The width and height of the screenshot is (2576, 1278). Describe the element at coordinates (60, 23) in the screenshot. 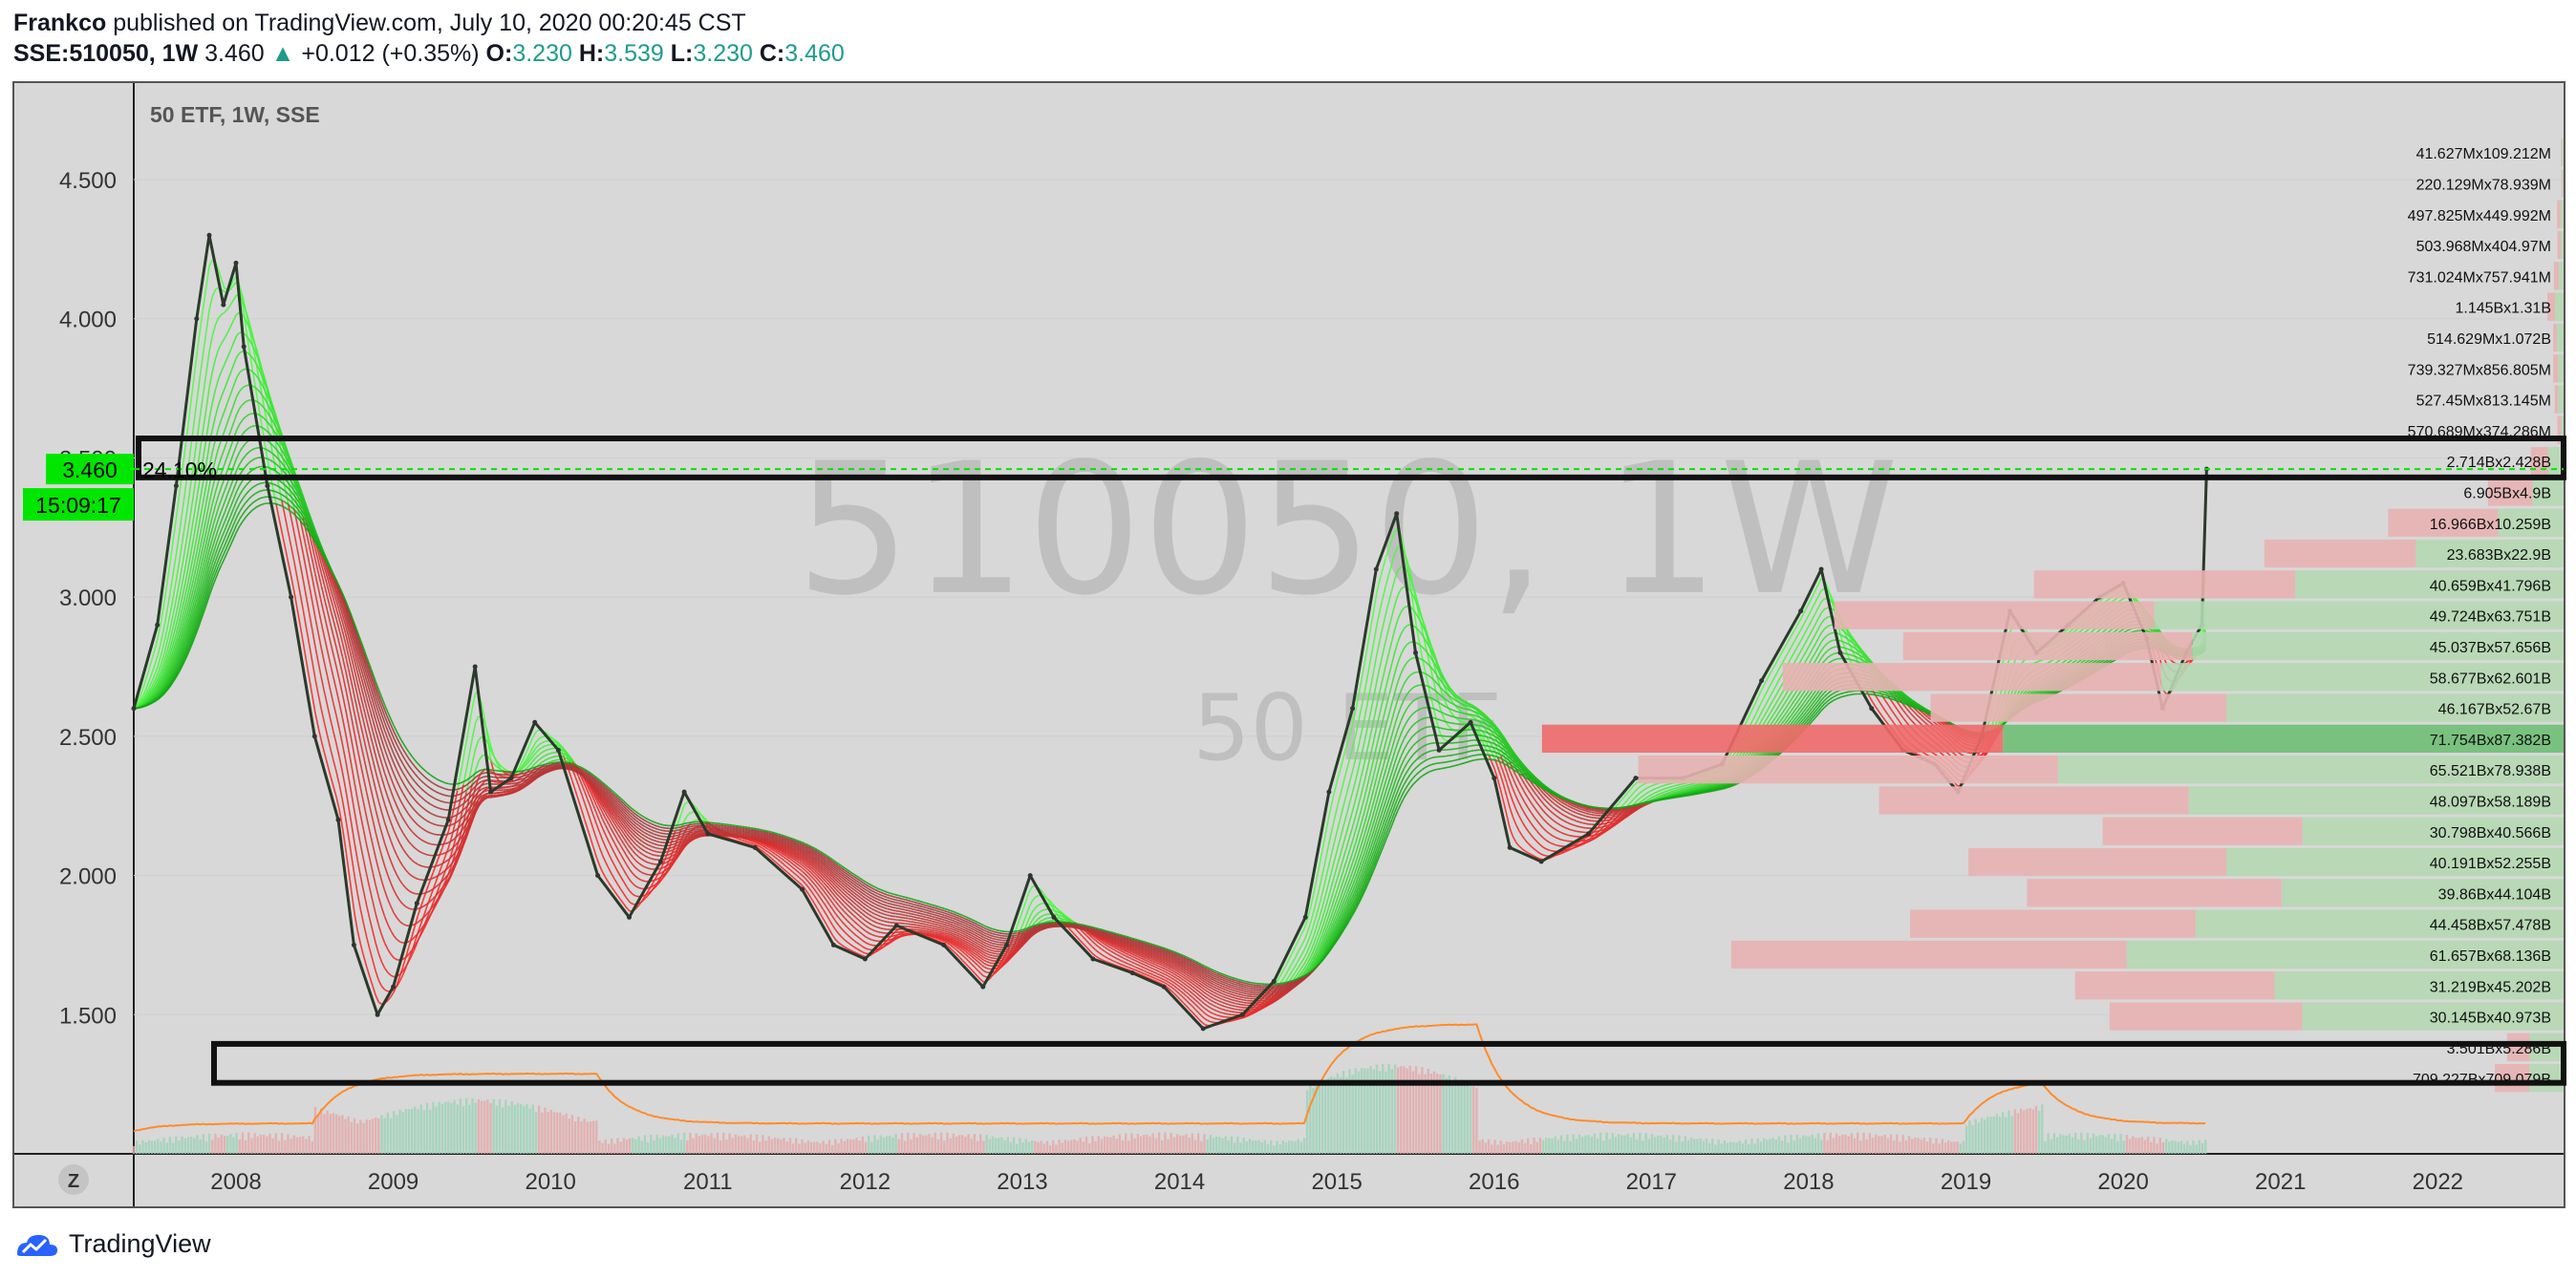

I see `author-name: Frankco` at that location.